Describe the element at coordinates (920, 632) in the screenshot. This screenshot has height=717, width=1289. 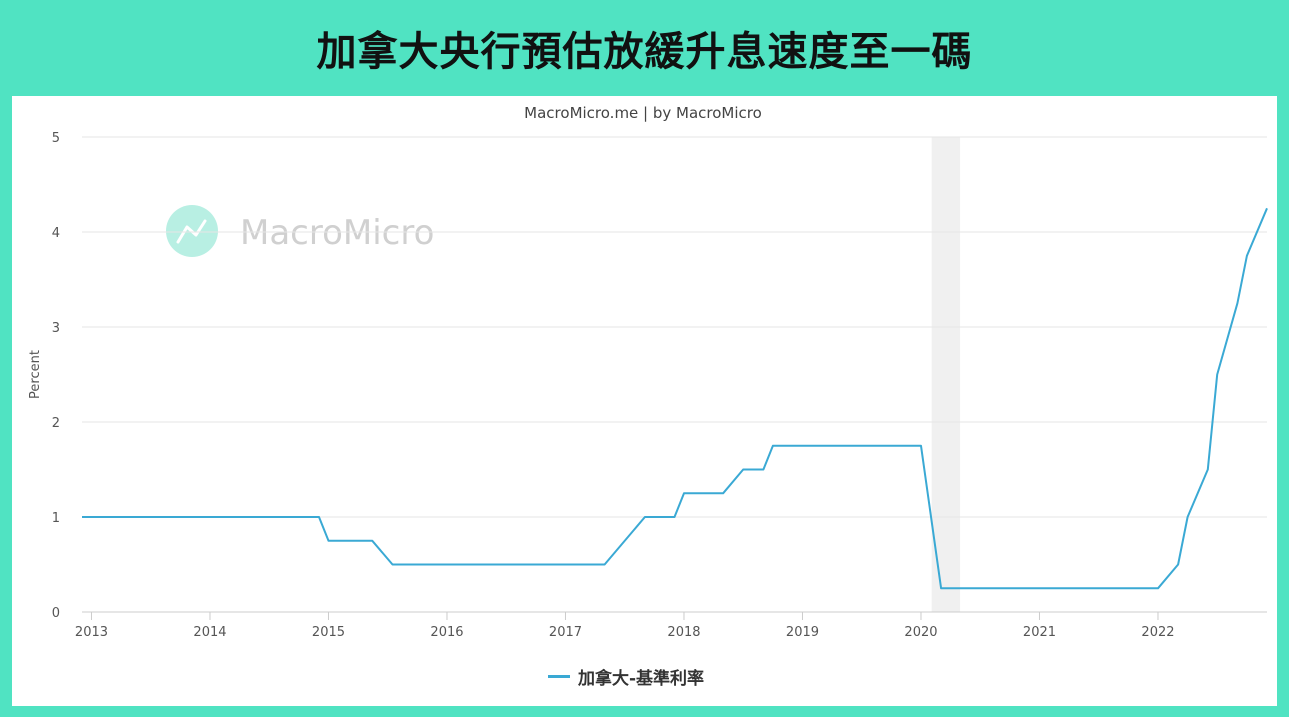
I see `x-tick-label: 2020` at that location.